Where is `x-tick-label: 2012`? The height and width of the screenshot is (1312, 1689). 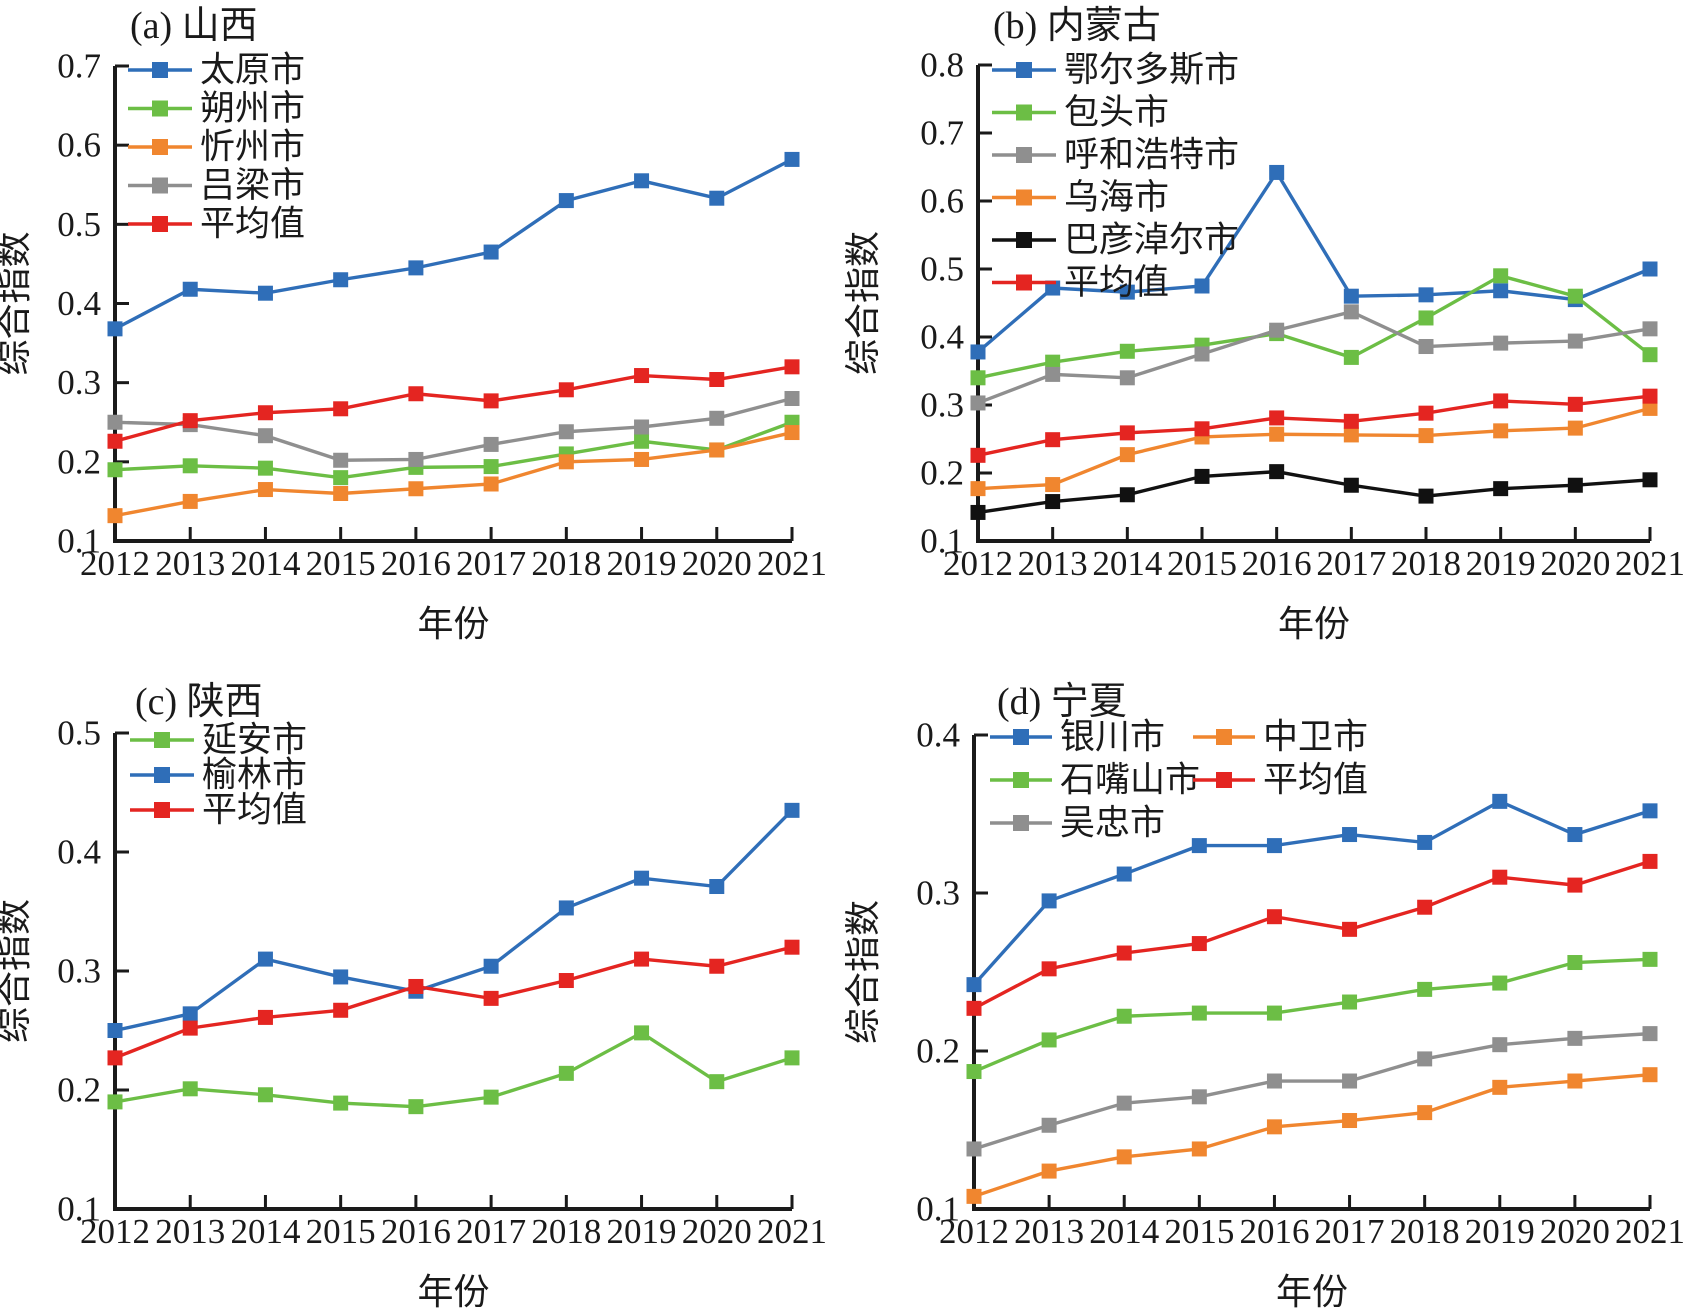 x-tick-label: 2012 is located at coordinates (115, 1231).